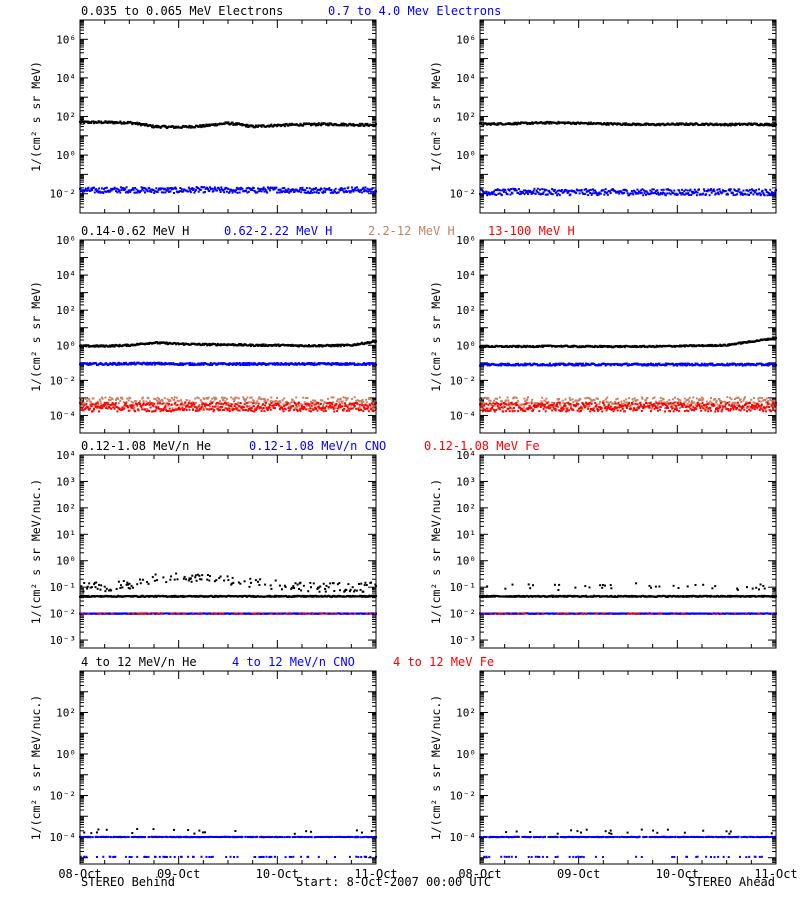 Image resolution: width=800 pixels, height=904 pixels. Describe the element at coordinates (135, 231) in the screenshot. I see `series-label: 0.14-0.62 MeV H` at that location.